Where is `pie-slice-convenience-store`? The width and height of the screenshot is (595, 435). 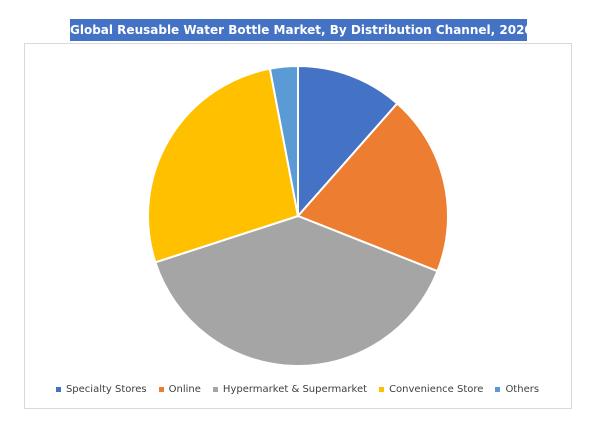
pie-slice-convenience-store is located at coordinates (223, 165).